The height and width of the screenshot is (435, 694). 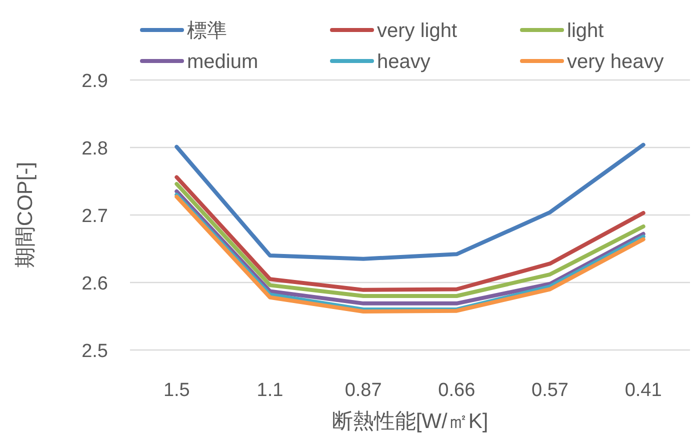 I want to click on x-tick-label: 0.41, so click(x=643, y=390).